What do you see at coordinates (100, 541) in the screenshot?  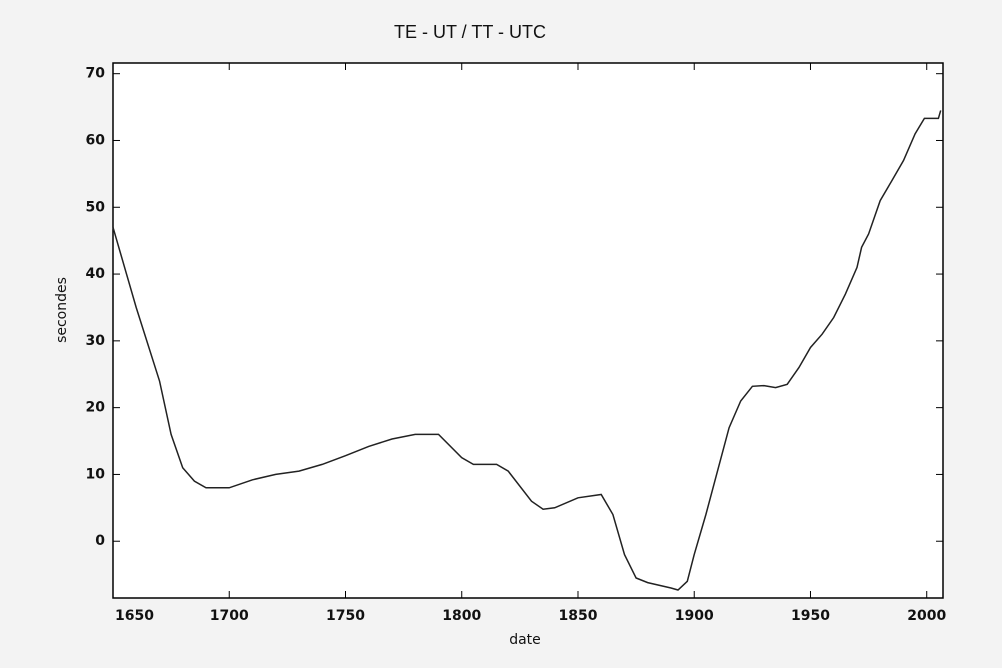 I see `y-tick-label: 0` at bounding box center [100, 541].